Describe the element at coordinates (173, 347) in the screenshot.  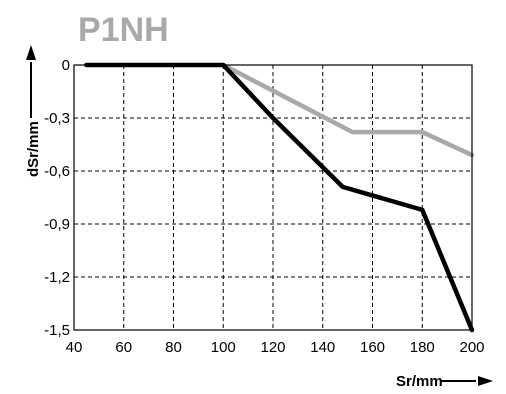
I see `x-tick-label: 80` at that location.